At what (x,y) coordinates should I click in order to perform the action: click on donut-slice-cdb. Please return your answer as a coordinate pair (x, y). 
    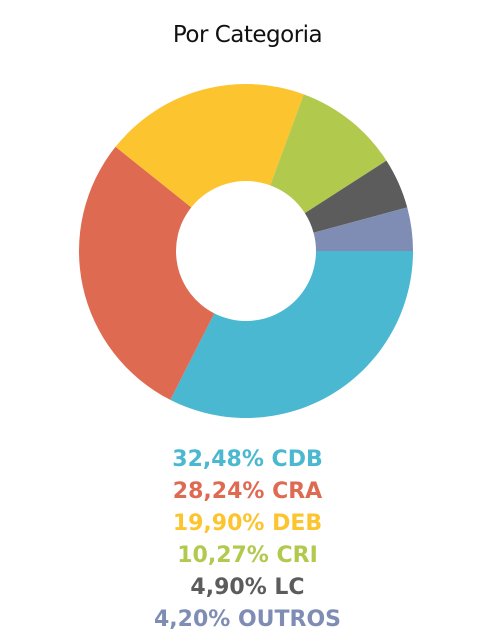
    Looking at the image, I should click on (291, 335).